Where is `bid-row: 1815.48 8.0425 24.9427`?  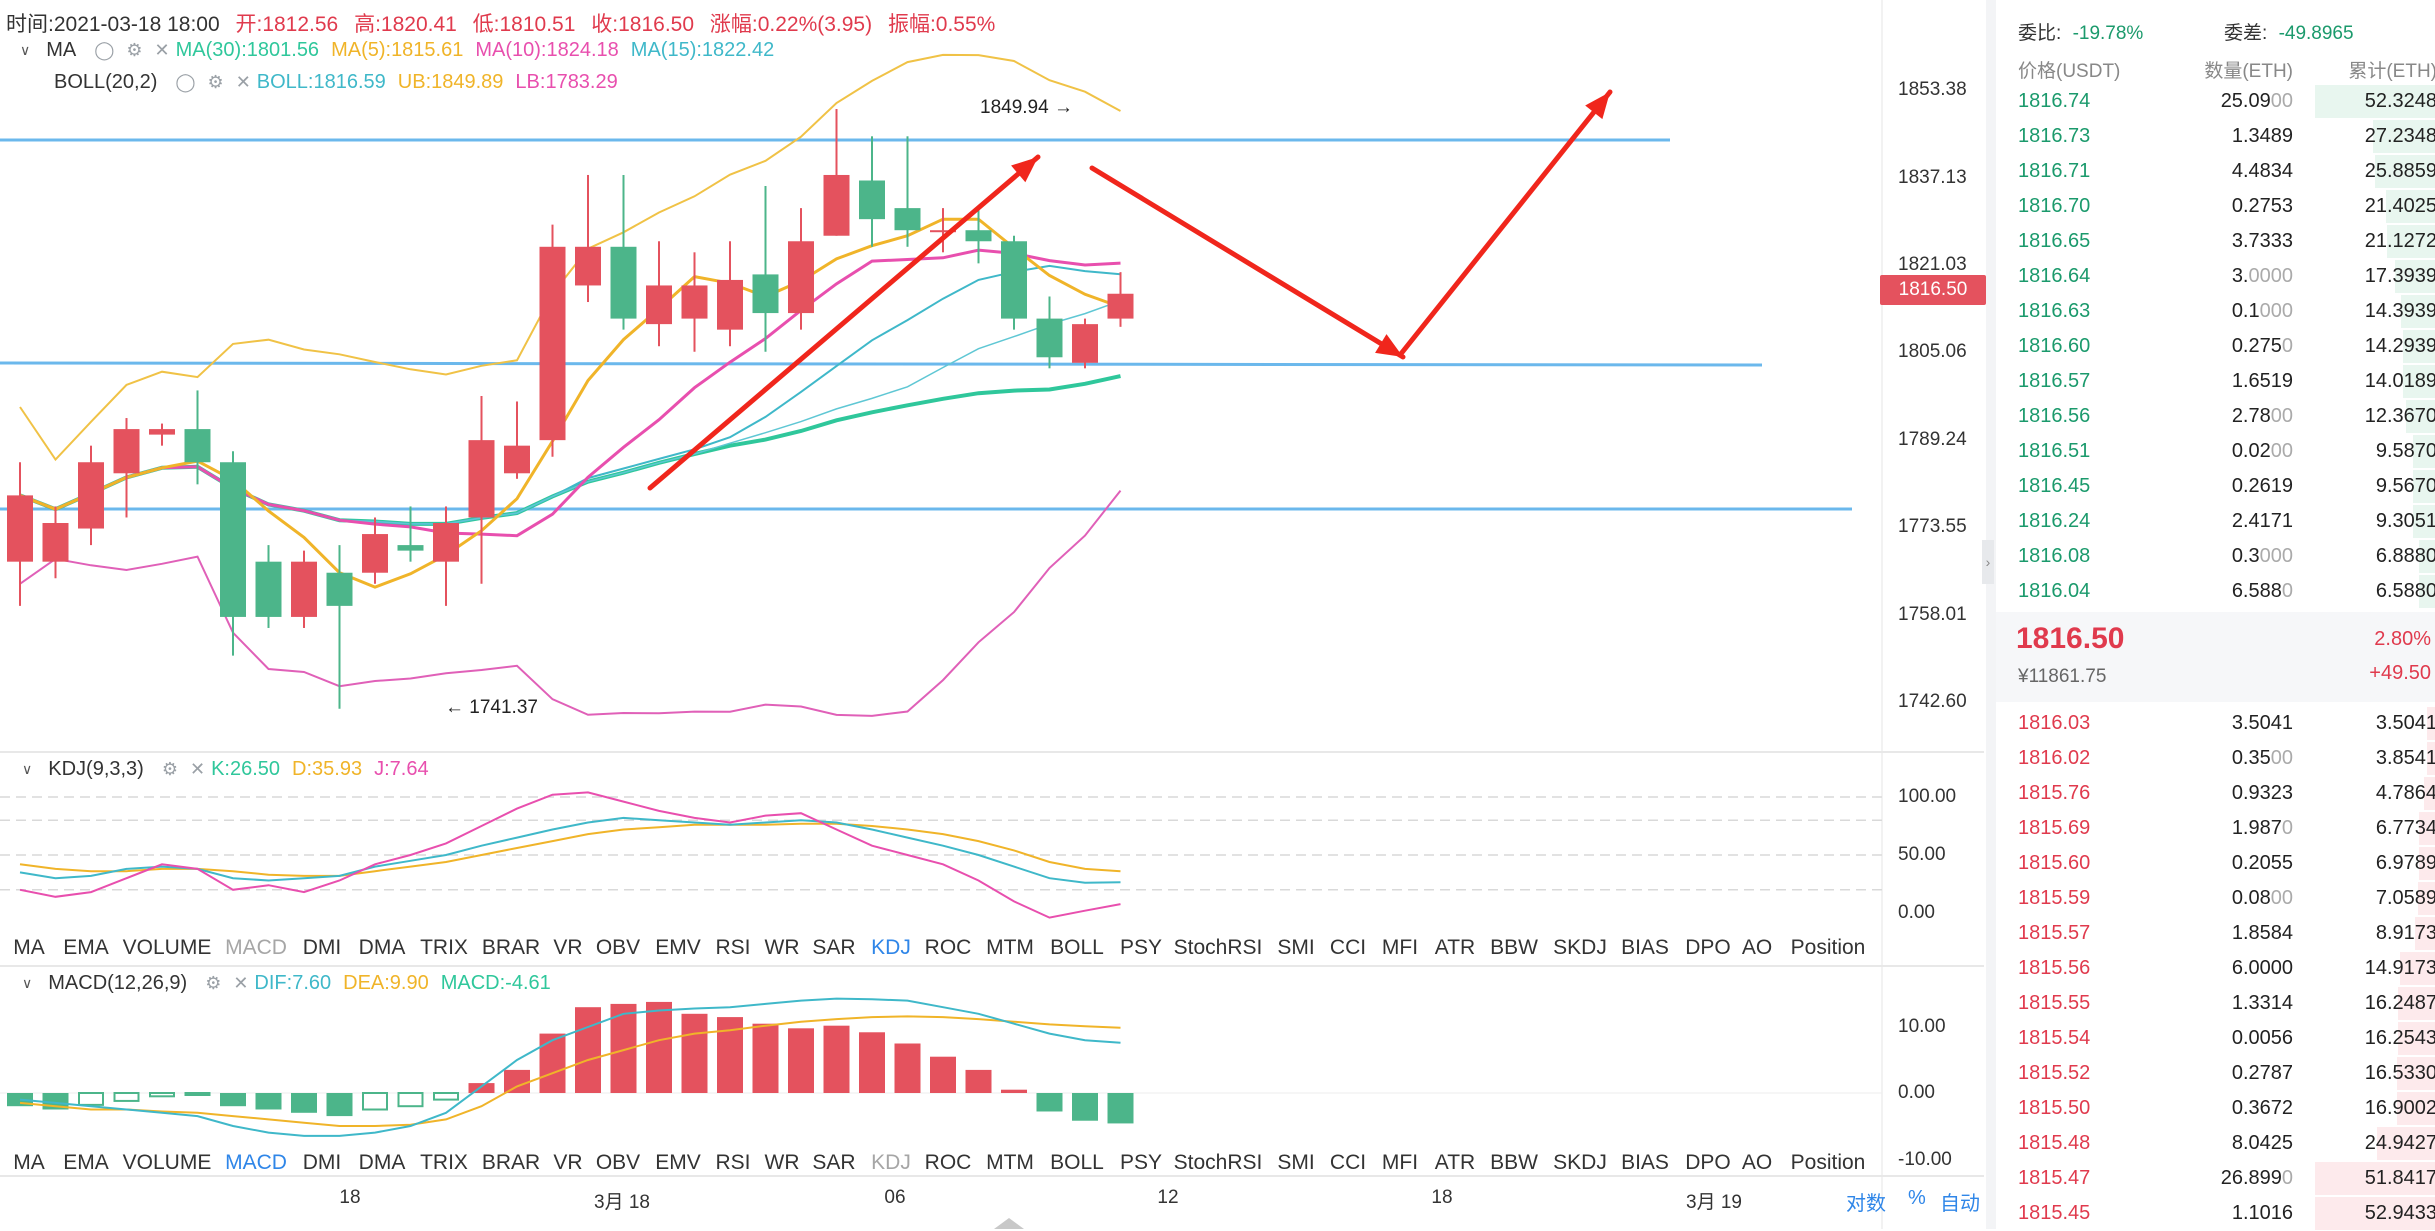 bid-row: 1815.48 8.0425 24.9427 is located at coordinates (2215, 1143).